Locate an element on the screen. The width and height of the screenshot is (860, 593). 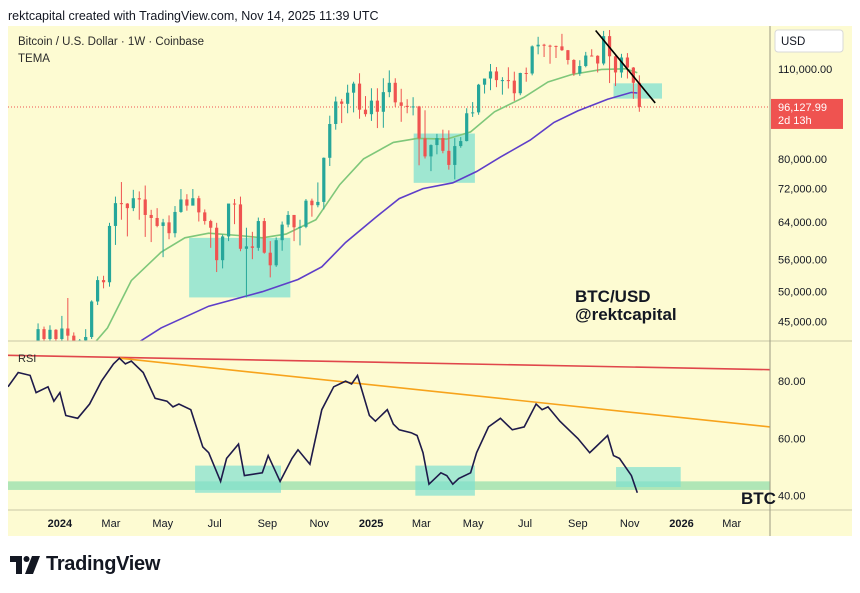
last-price-countdown: 2d 13h is located at coordinates (795, 121).